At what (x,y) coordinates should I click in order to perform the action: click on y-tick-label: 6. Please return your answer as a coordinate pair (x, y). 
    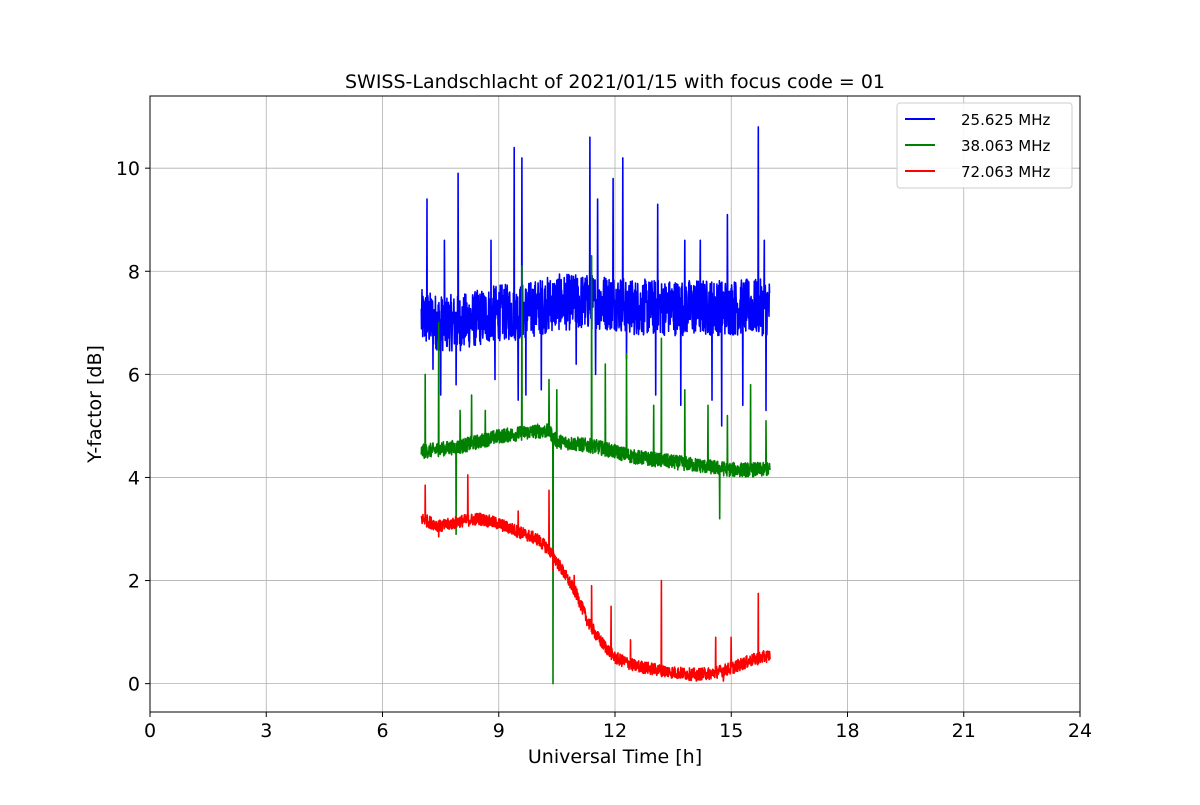
    Looking at the image, I should click on (134, 375).